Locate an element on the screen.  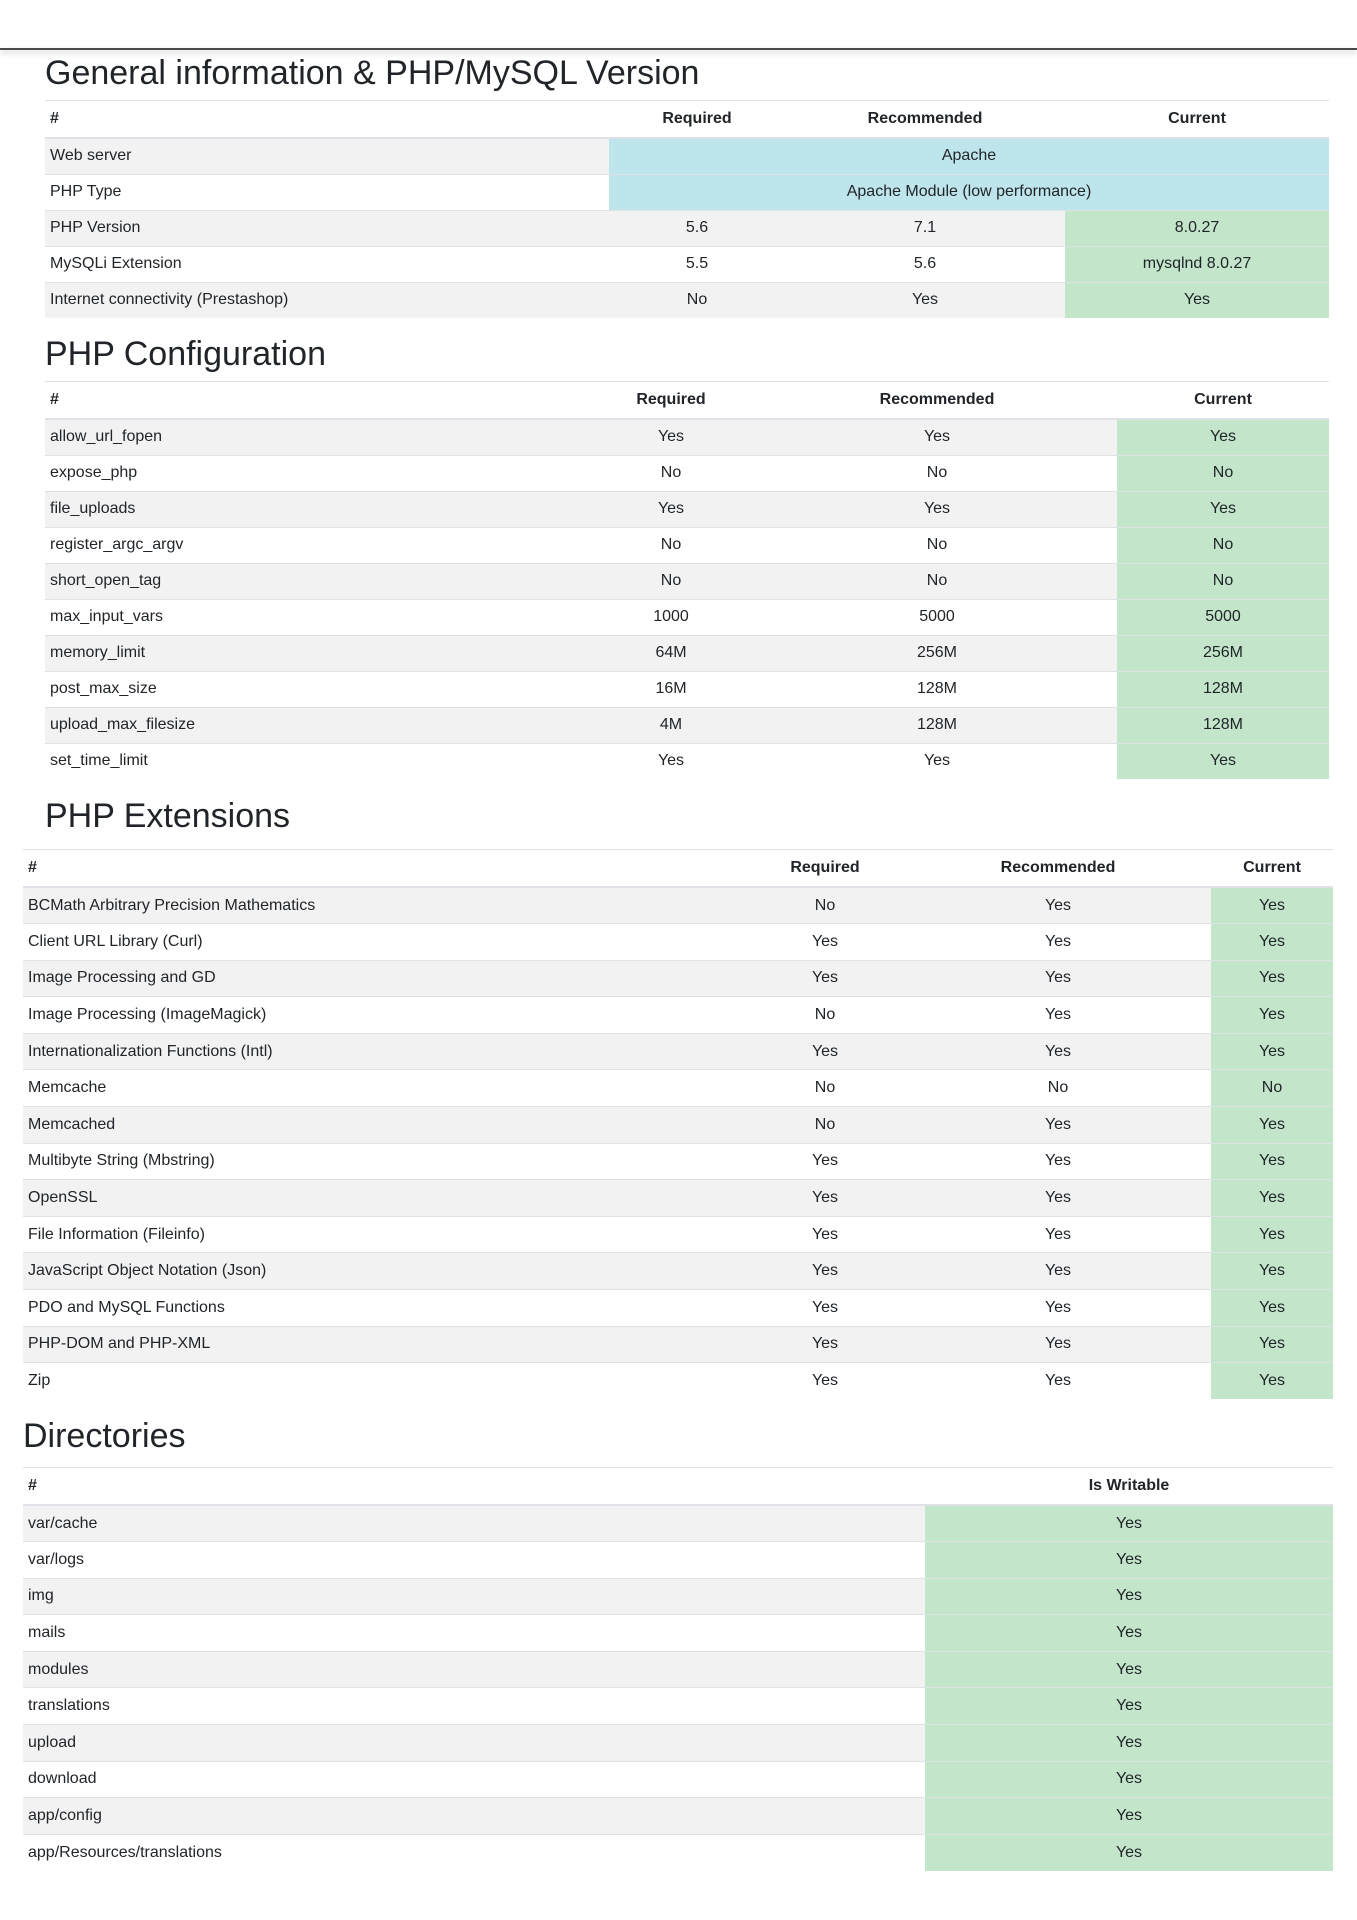
row-label: set_time_limit is located at coordinates (315, 760).